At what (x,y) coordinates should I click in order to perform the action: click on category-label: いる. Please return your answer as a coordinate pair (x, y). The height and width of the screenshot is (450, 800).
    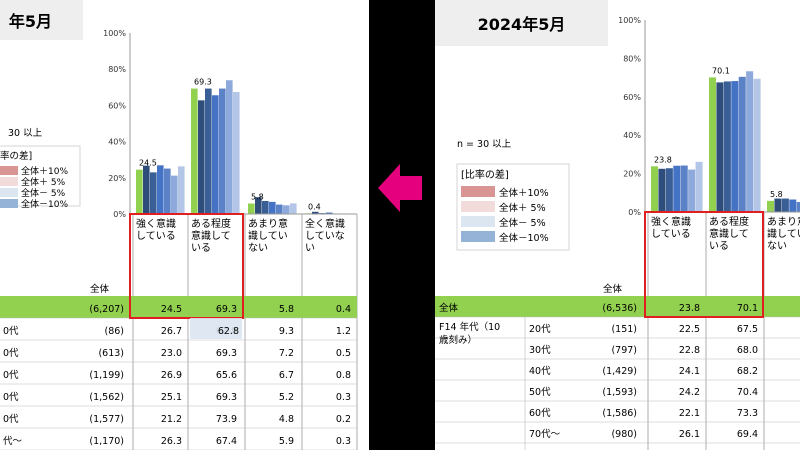
    Looking at the image, I should click on (719, 246).